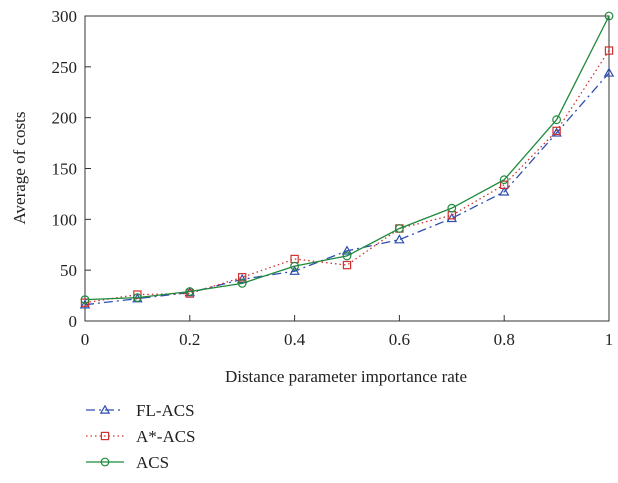 The image size is (618, 483). What do you see at coordinates (295, 339) in the screenshot?
I see `x-tick-label: 0.4` at bounding box center [295, 339].